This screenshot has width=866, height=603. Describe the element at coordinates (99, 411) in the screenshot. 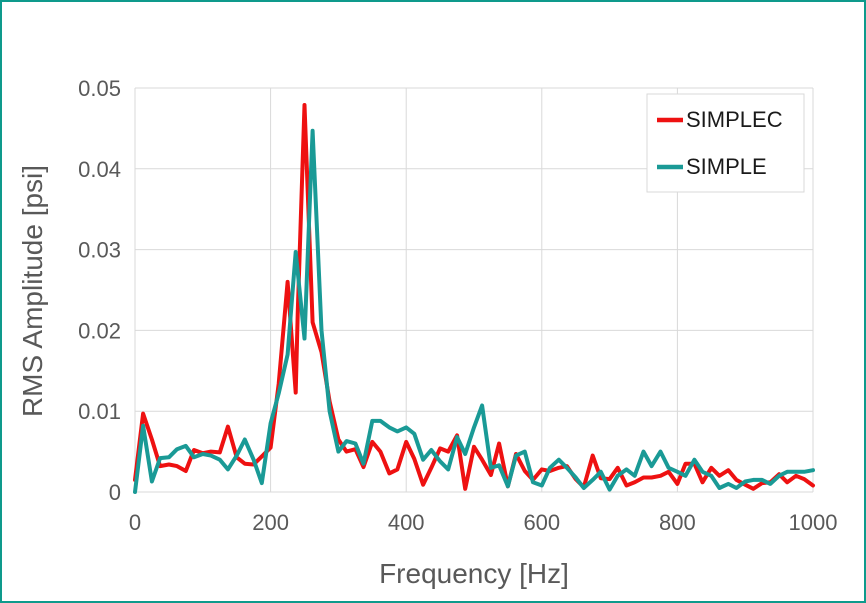

I see `y-tick-label: 0.01` at that location.